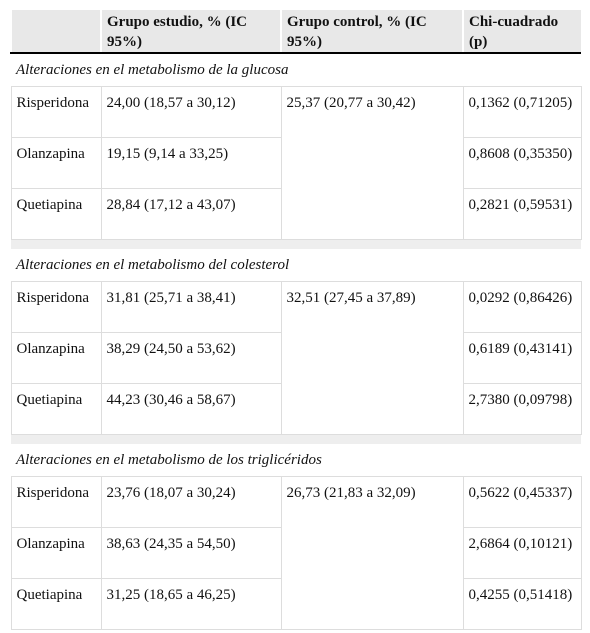 The image size is (590, 633). Describe the element at coordinates (191, 163) in the screenshot. I see `study-cell: 19,15 (9,14 a 33,25)` at that location.